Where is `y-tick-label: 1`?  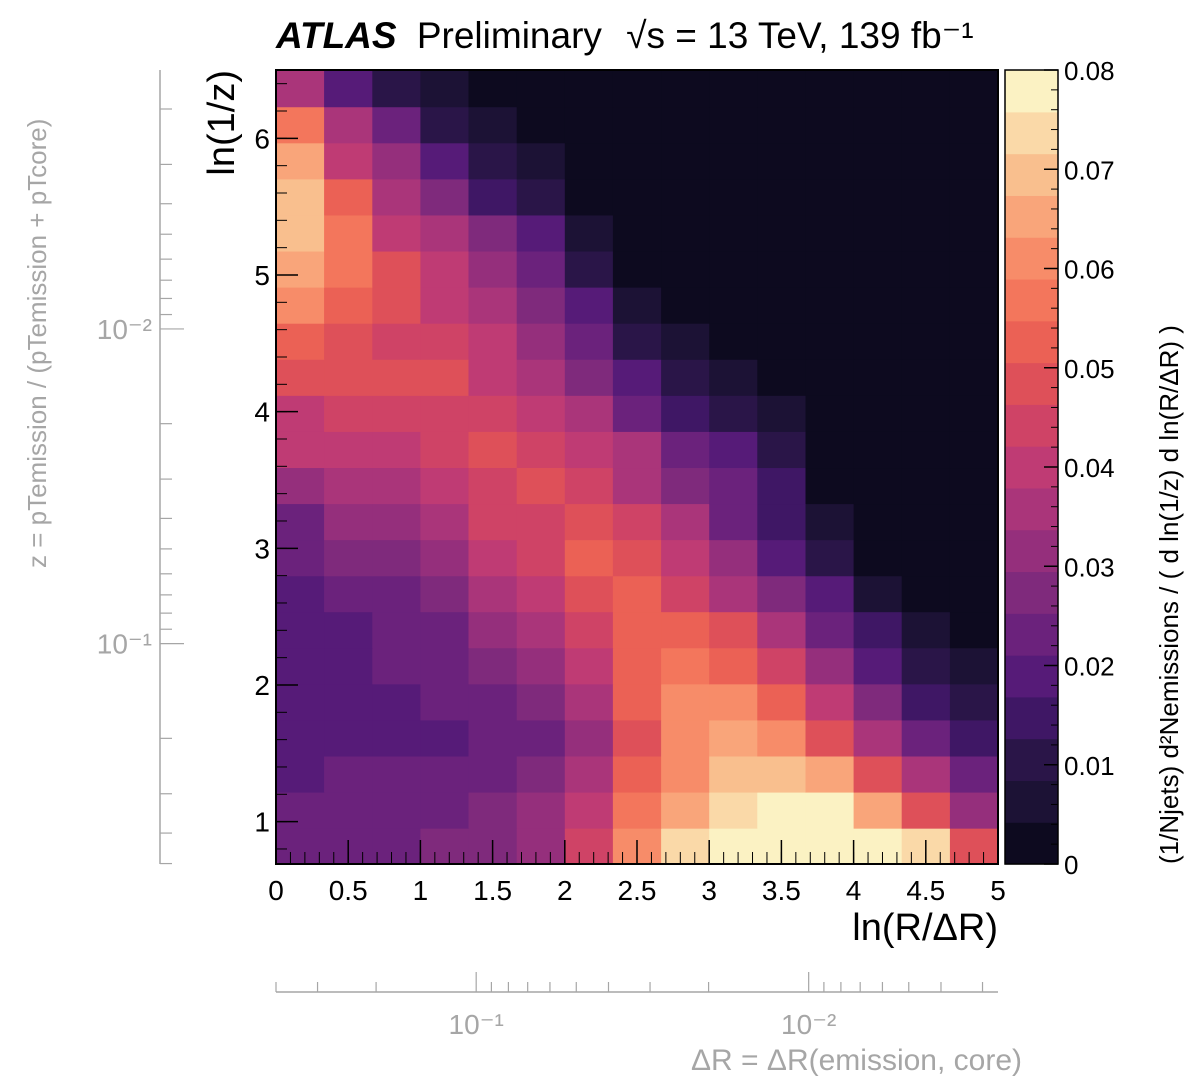
y-tick-label: 1 is located at coordinates (262, 822).